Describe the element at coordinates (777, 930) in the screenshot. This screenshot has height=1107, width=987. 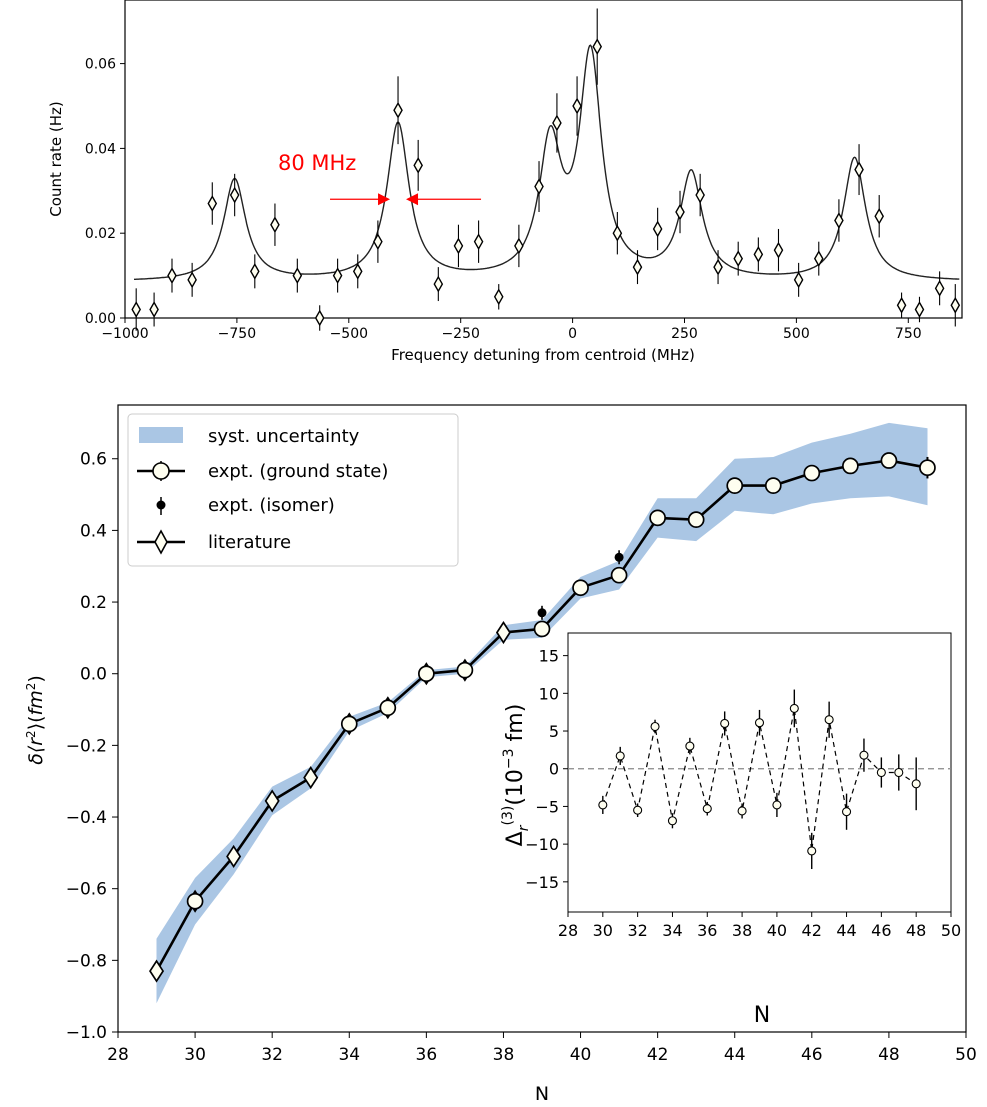
I see `inset-x-tick-label: 40` at that location.